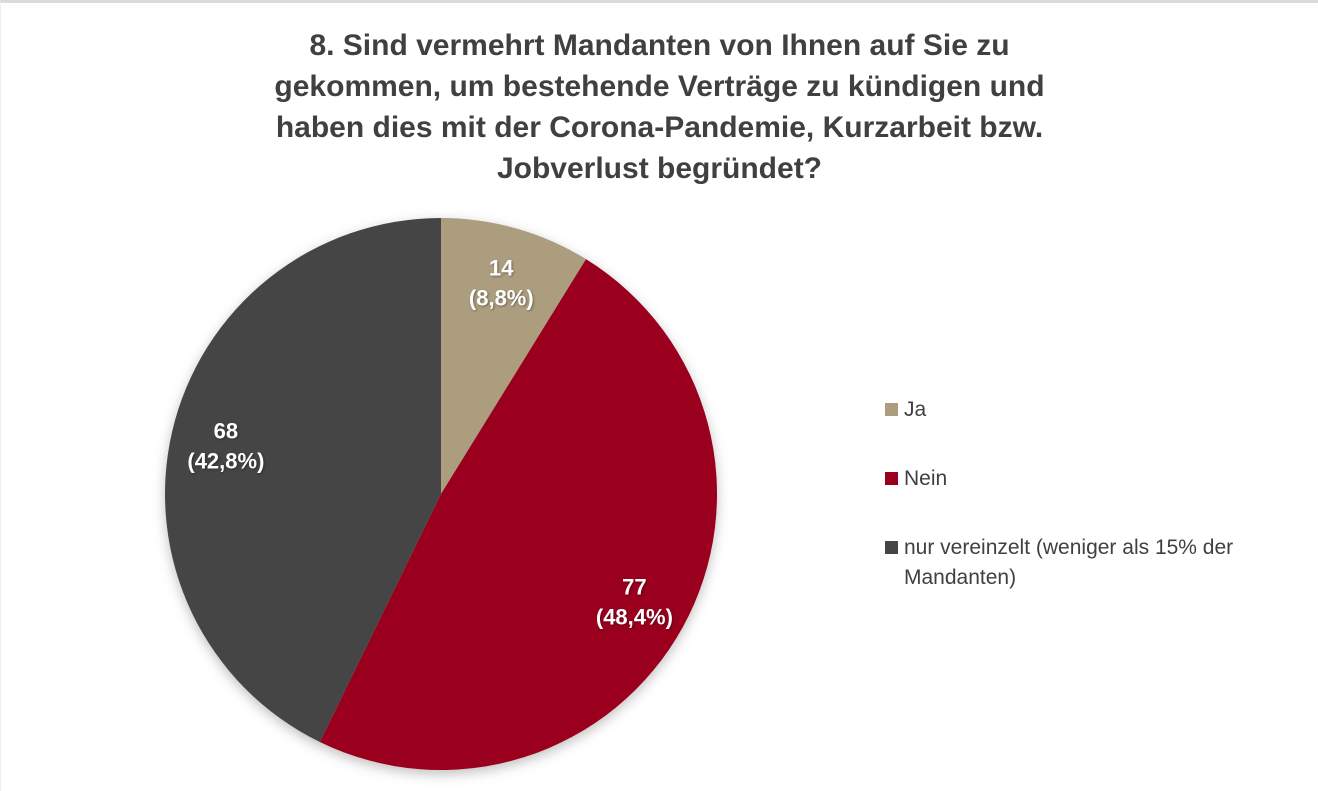 This screenshot has width=1318, height=791. What do you see at coordinates (225, 460) in the screenshot?
I see `pie-slice-data-label: (42,8%)` at bounding box center [225, 460].